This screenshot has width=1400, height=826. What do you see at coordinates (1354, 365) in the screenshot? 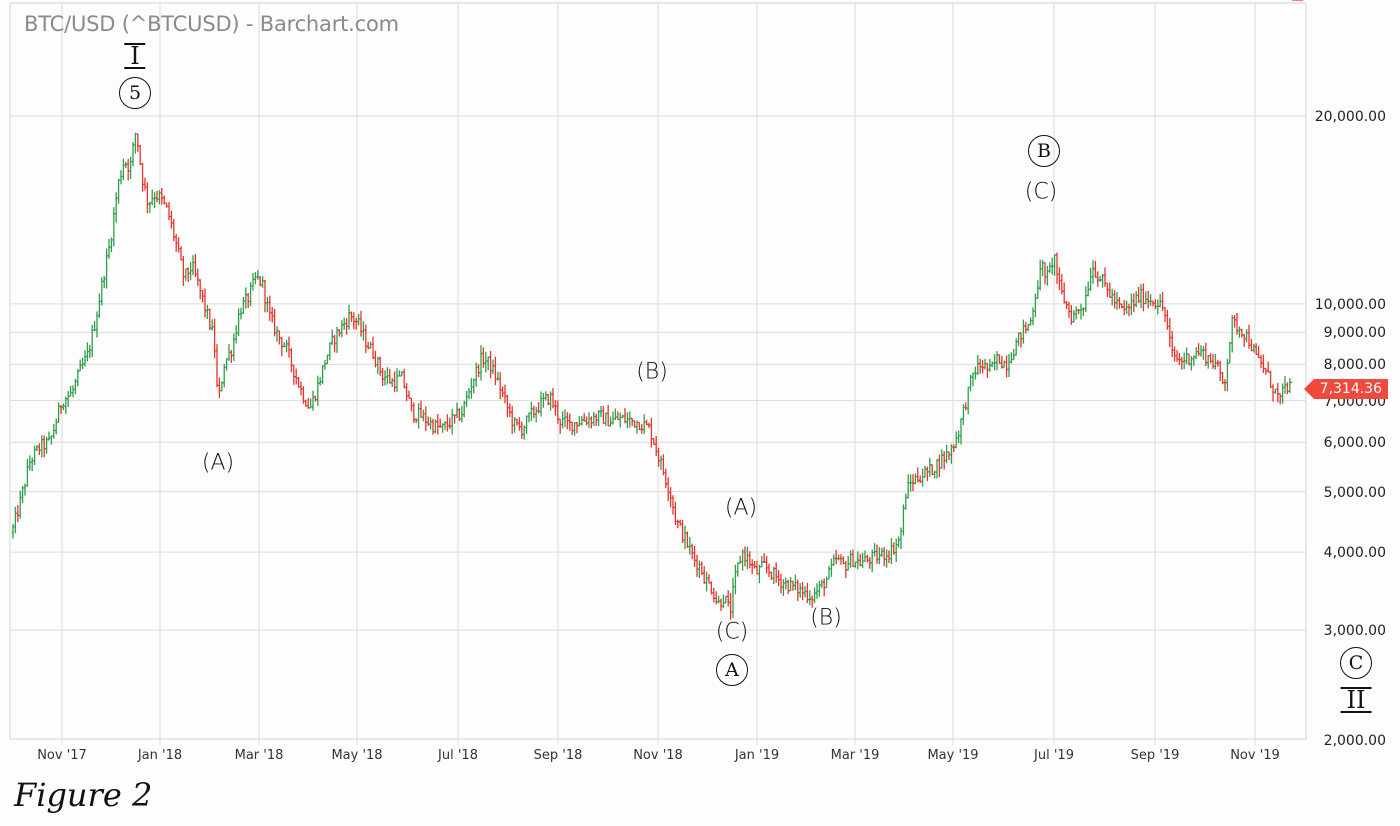
I see `y-tick-label: 8,000.00` at bounding box center [1354, 365].